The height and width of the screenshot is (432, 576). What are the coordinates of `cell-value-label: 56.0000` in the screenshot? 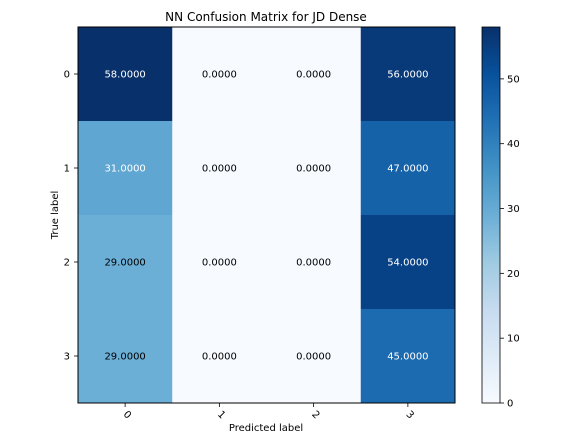 It's located at (407, 75).